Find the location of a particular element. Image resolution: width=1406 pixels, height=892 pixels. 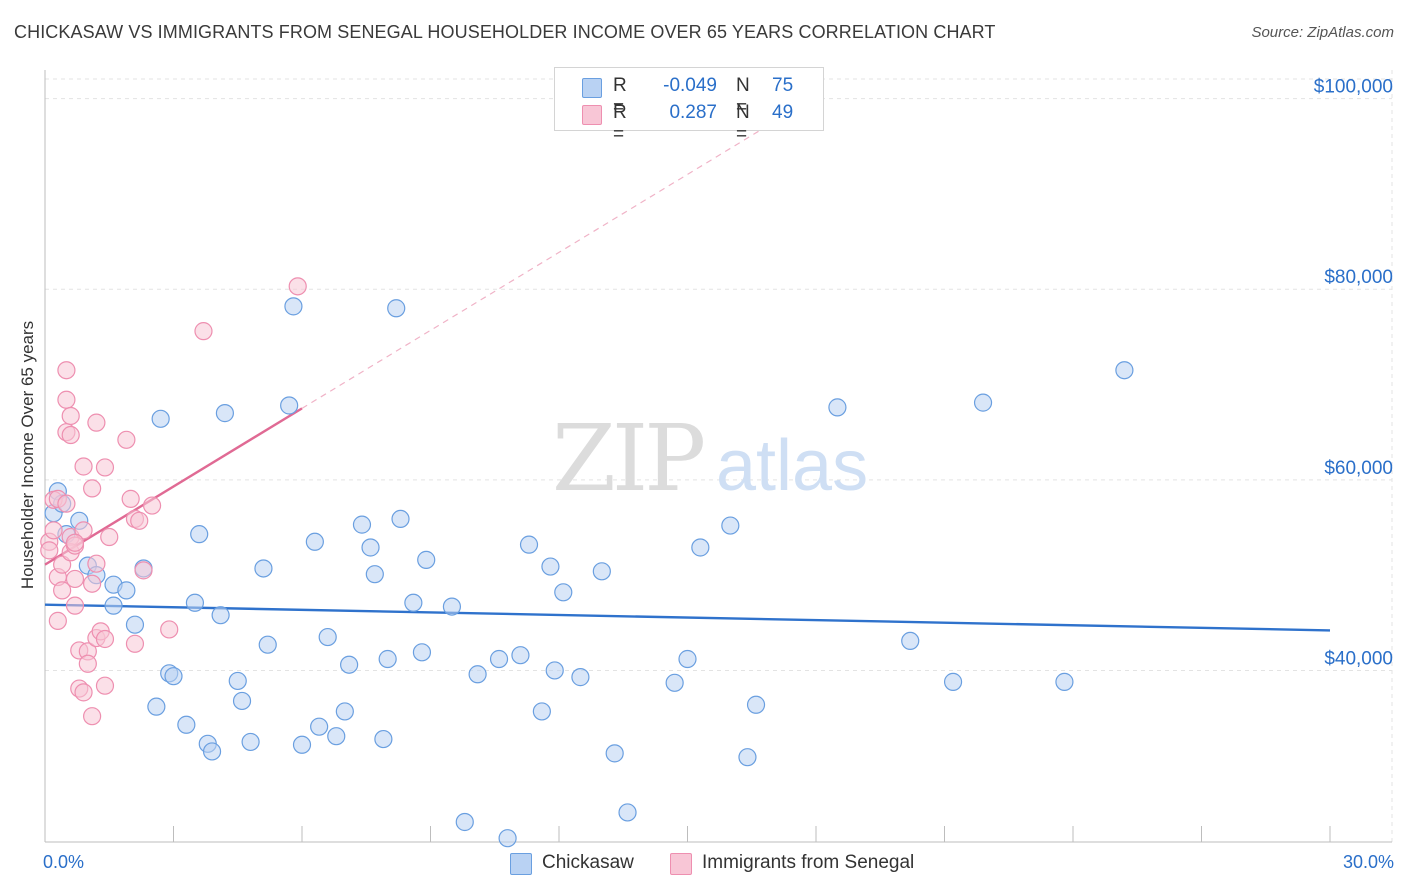

x-tick-label-min: 0.0% is located at coordinates (64, 862).